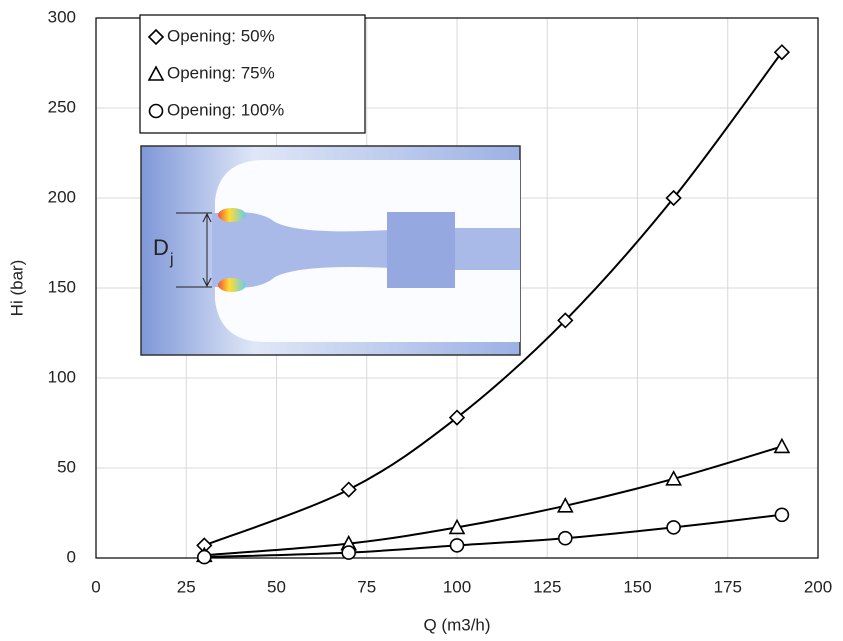 Image resolution: width=843 pixels, height=641 pixels. I want to click on y-tick-label: 50, so click(66, 466).